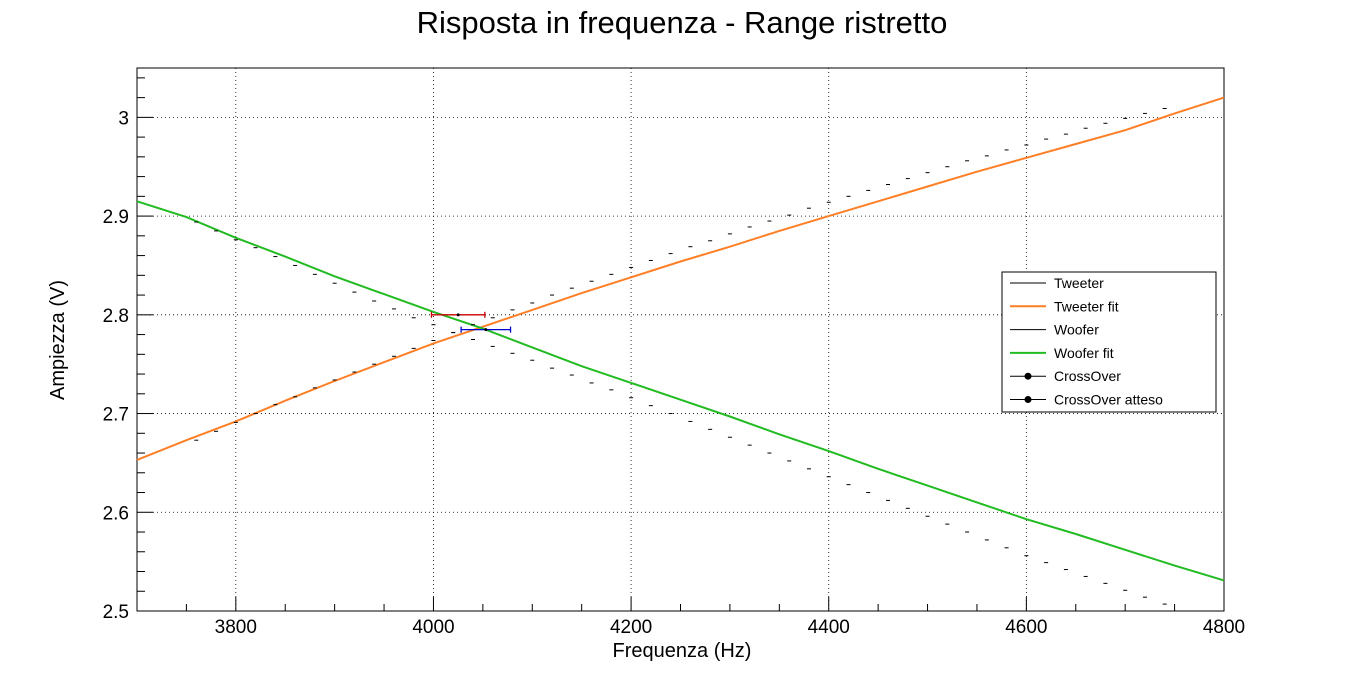  What do you see at coordinates (123, 118) in the screenshot?
I see `y-tick-label: 3` at bounding box center [123, 118].